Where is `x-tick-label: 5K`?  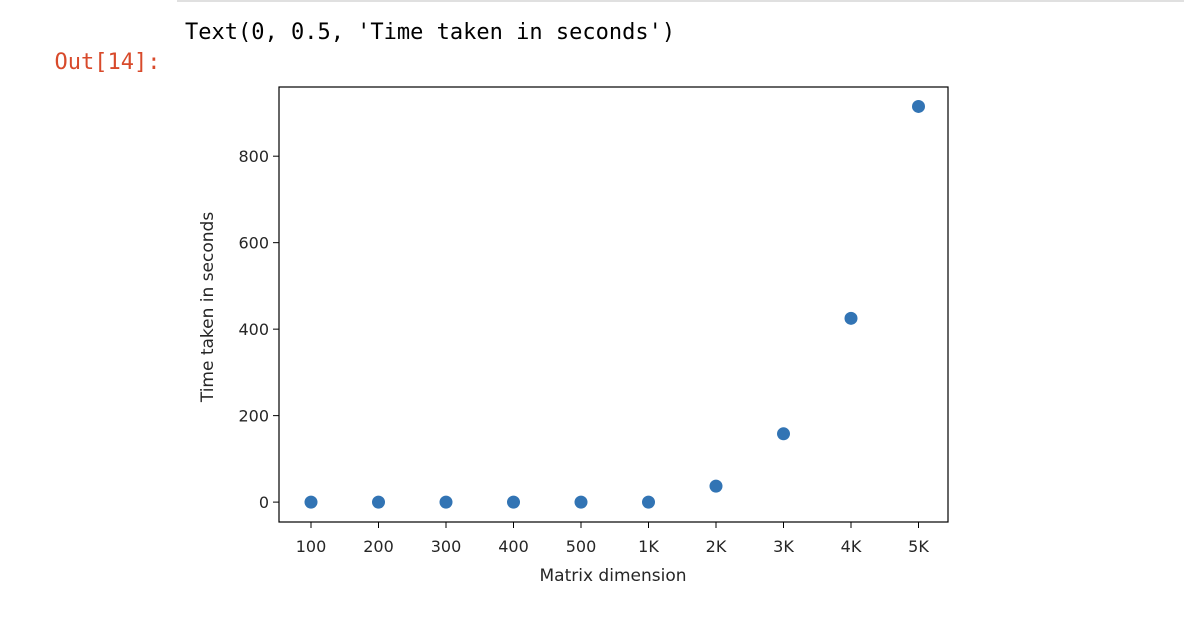 x-tick-label: 5K is located at coordinates (918, 546).